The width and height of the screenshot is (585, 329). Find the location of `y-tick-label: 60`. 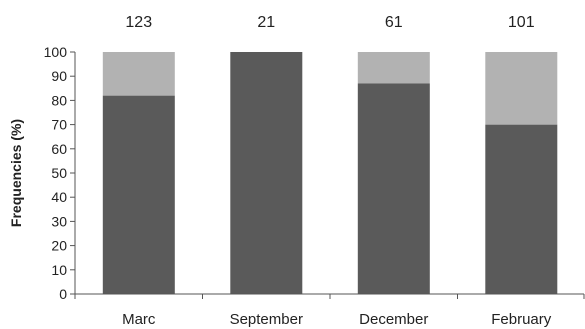

y-tick-label: 60 is located at coordinates (59, 149).